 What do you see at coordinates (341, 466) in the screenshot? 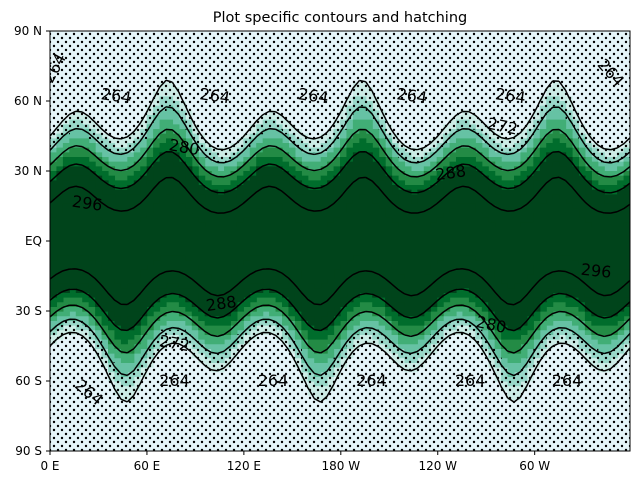
I see `x-tick-label: 180 W` at bounding box center [341, 466].